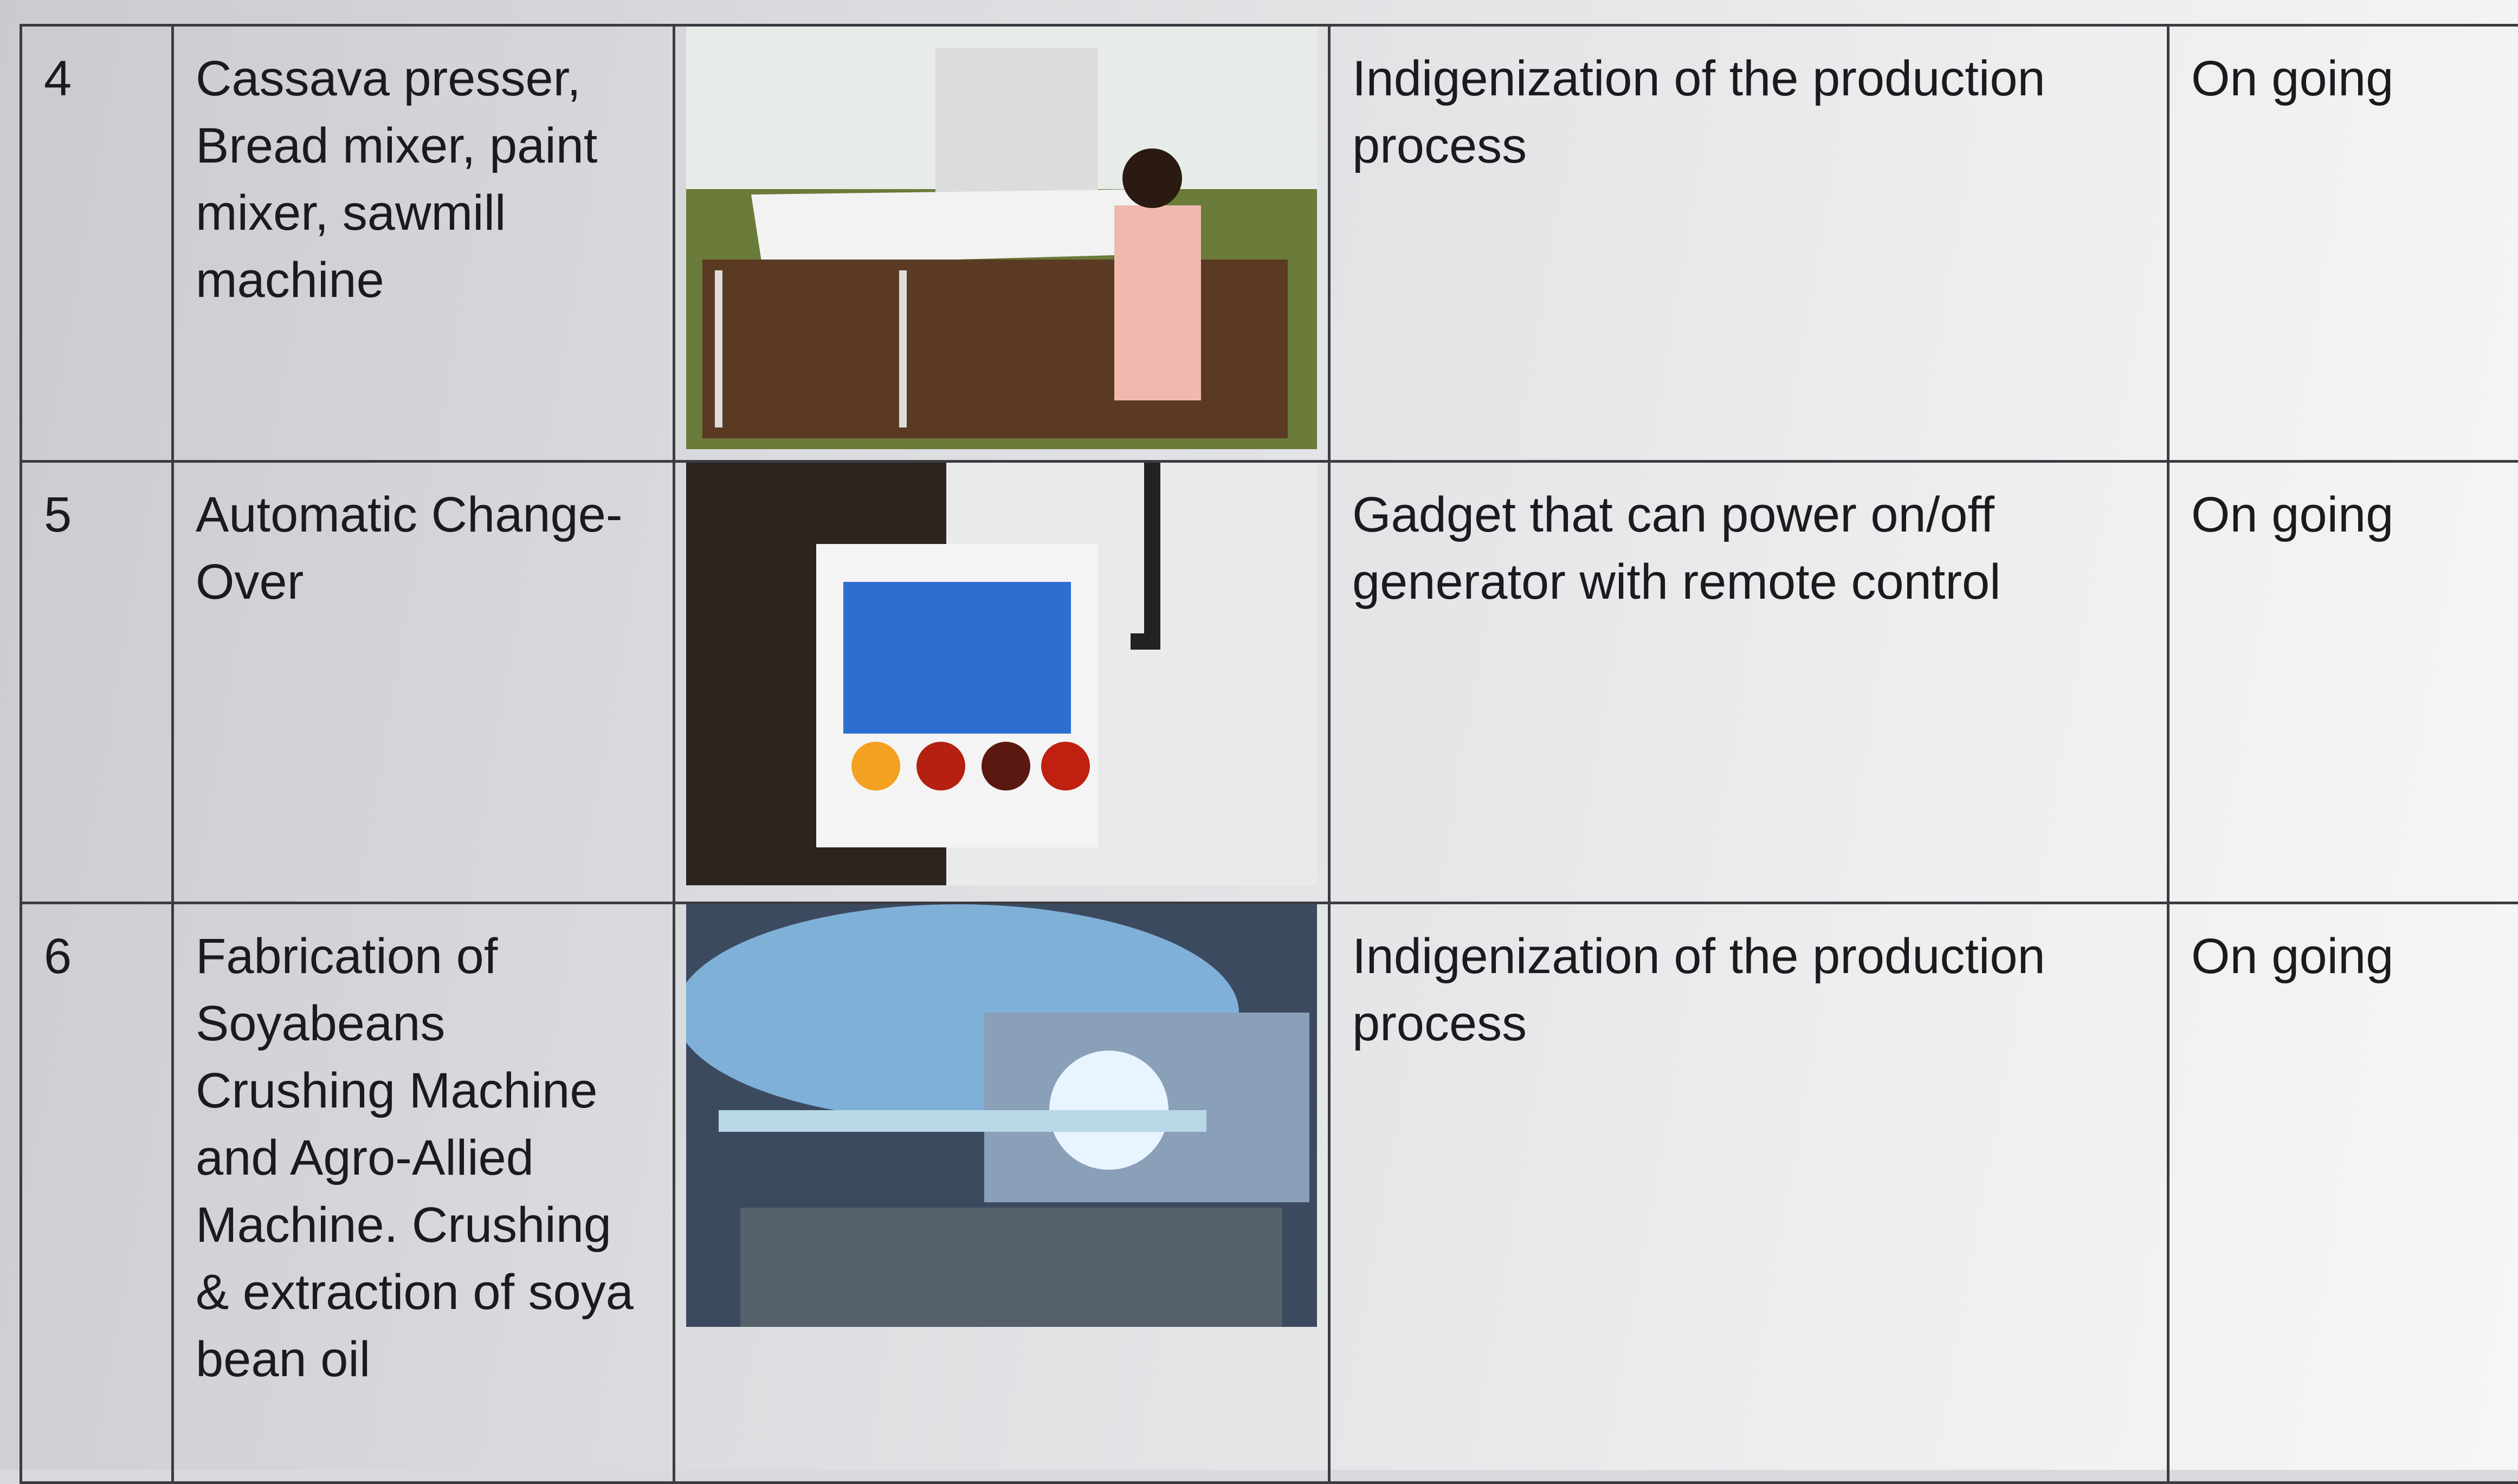 Image resolution: width=2518 pixels, height=1484 pixels. Describe the element at coordinates (423, 683) in the screenshot. I see `item-name: Automatic Change-Over` at that location.